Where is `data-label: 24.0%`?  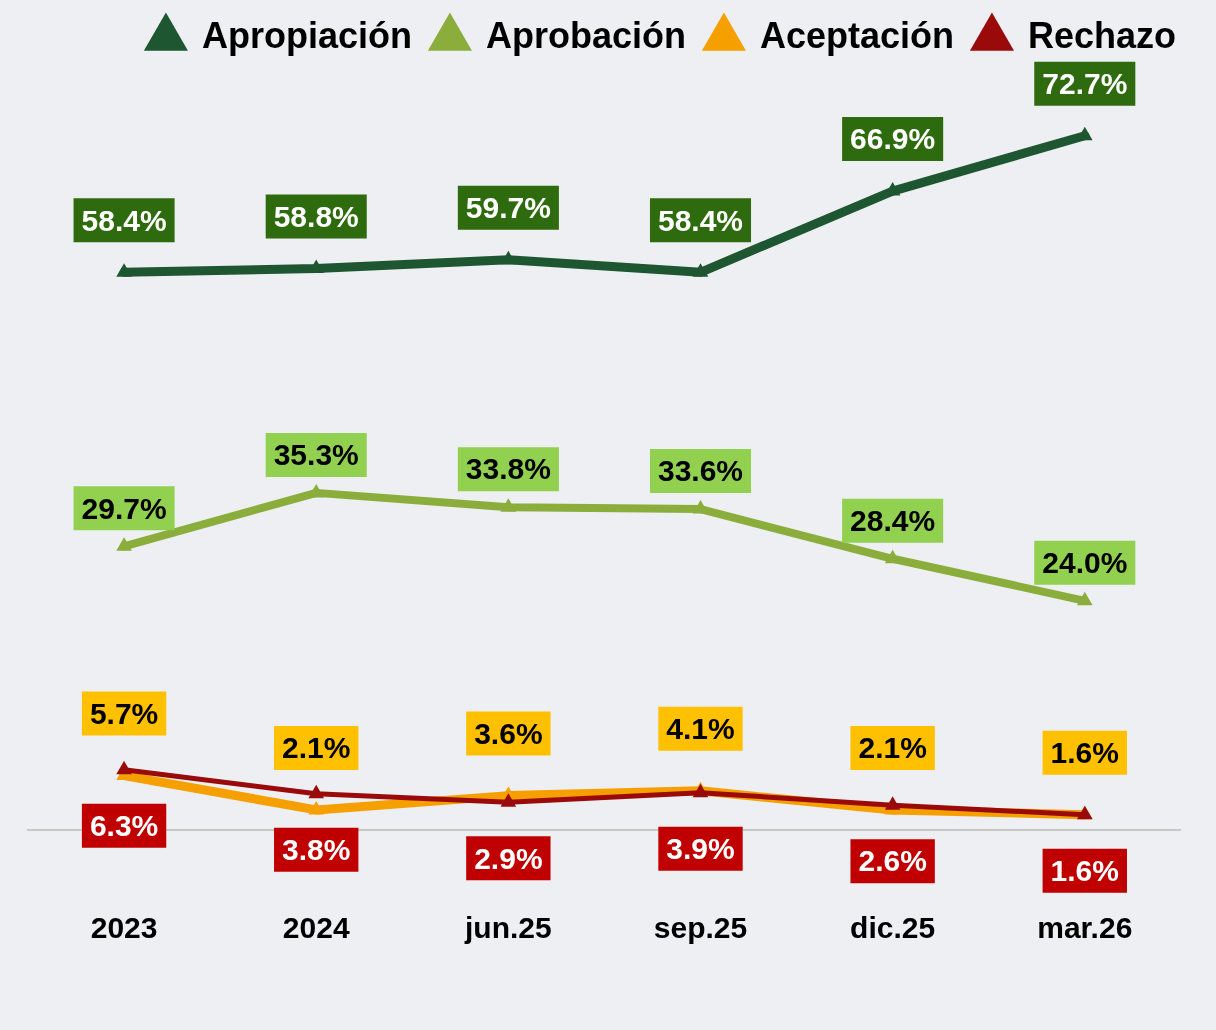 data-label: 24.0% is located at coordinates (1085, 563).